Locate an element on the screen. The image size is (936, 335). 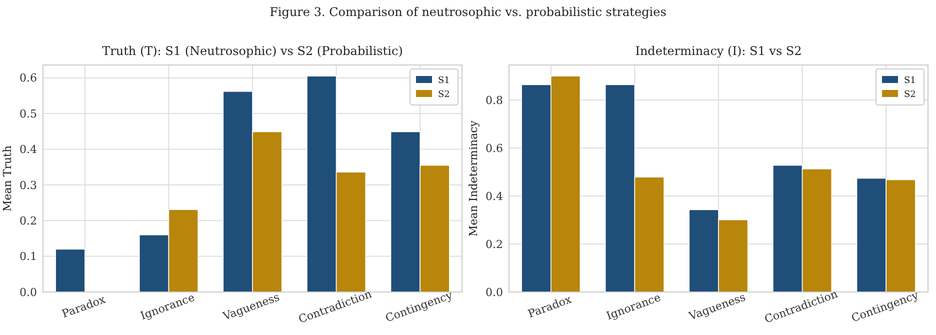
y-tick-label: 0.3 is located at coordinates (28, 185).